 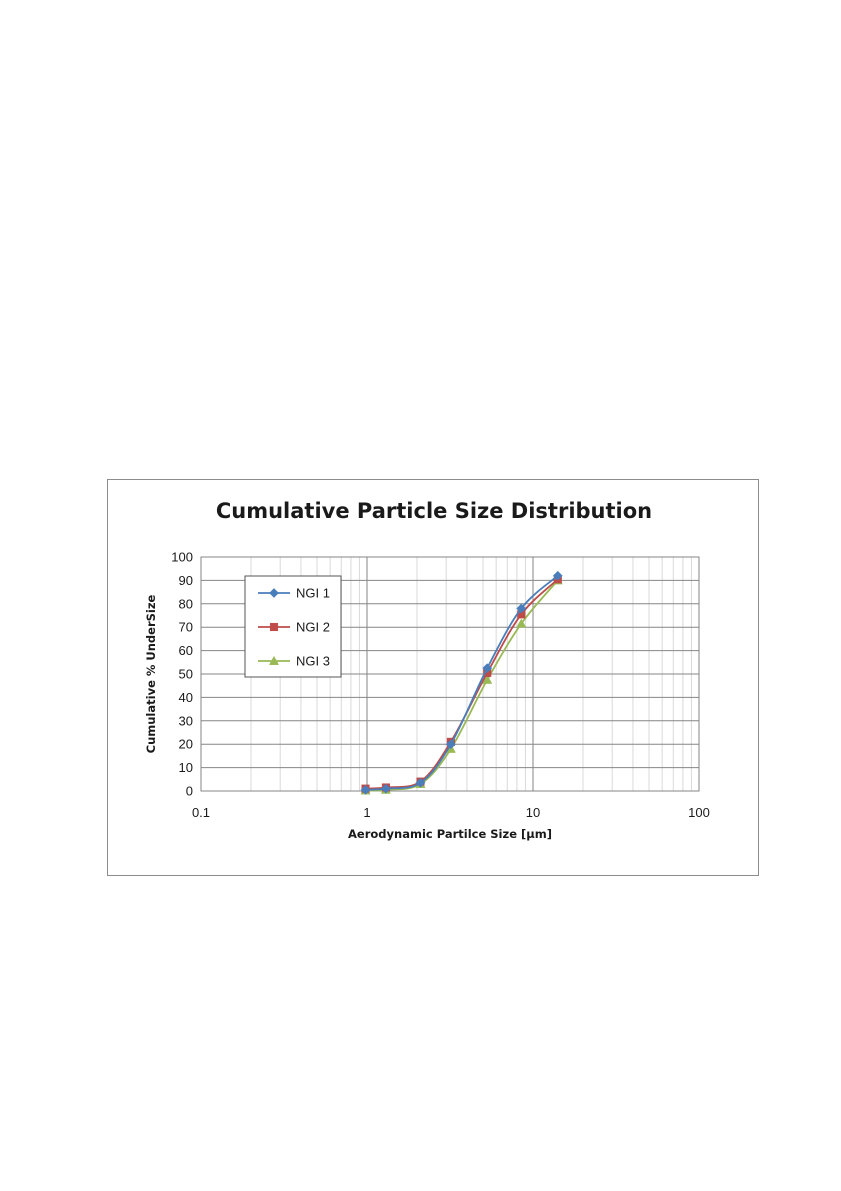 I want to click on x-tick-label: 10, so click(x=533, y=812).